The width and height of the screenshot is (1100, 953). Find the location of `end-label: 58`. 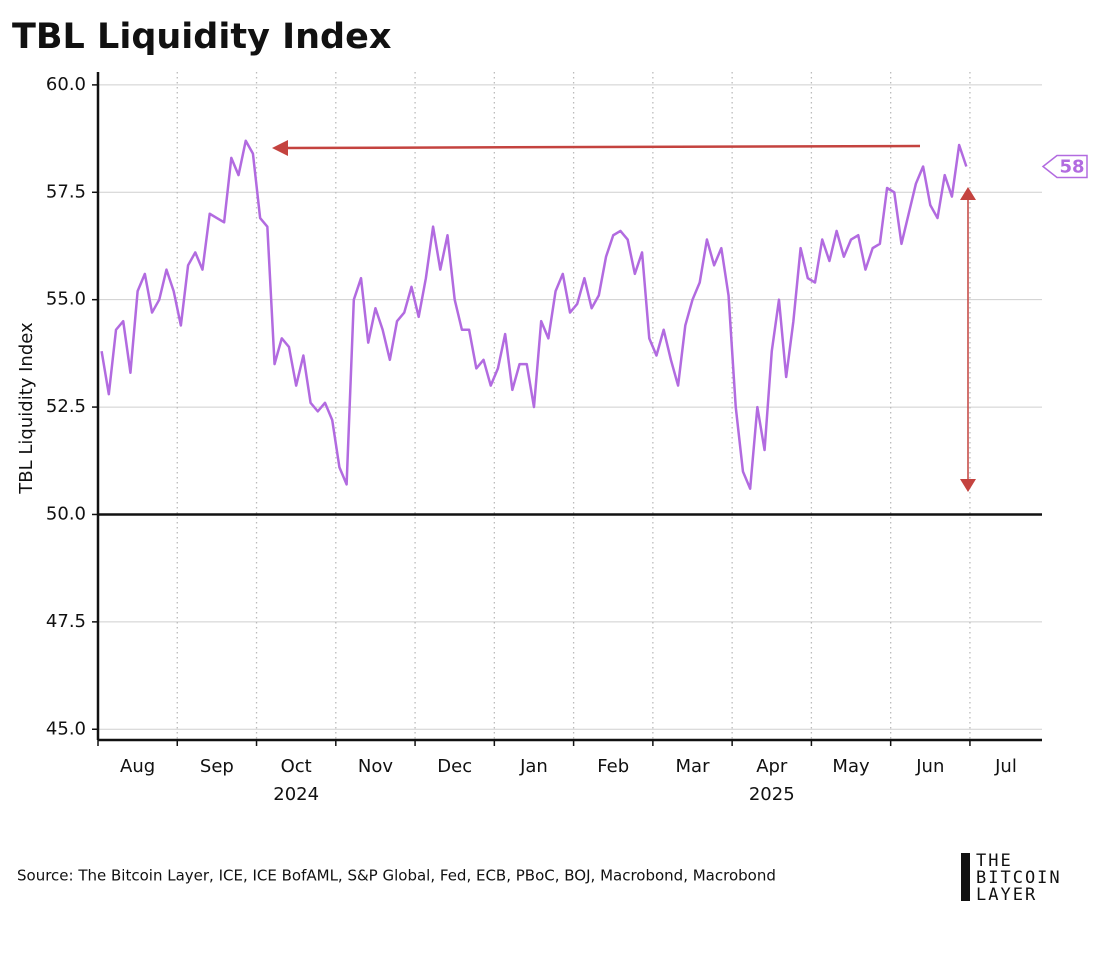

end-label: 58 is located at coordinates (1071, 167).